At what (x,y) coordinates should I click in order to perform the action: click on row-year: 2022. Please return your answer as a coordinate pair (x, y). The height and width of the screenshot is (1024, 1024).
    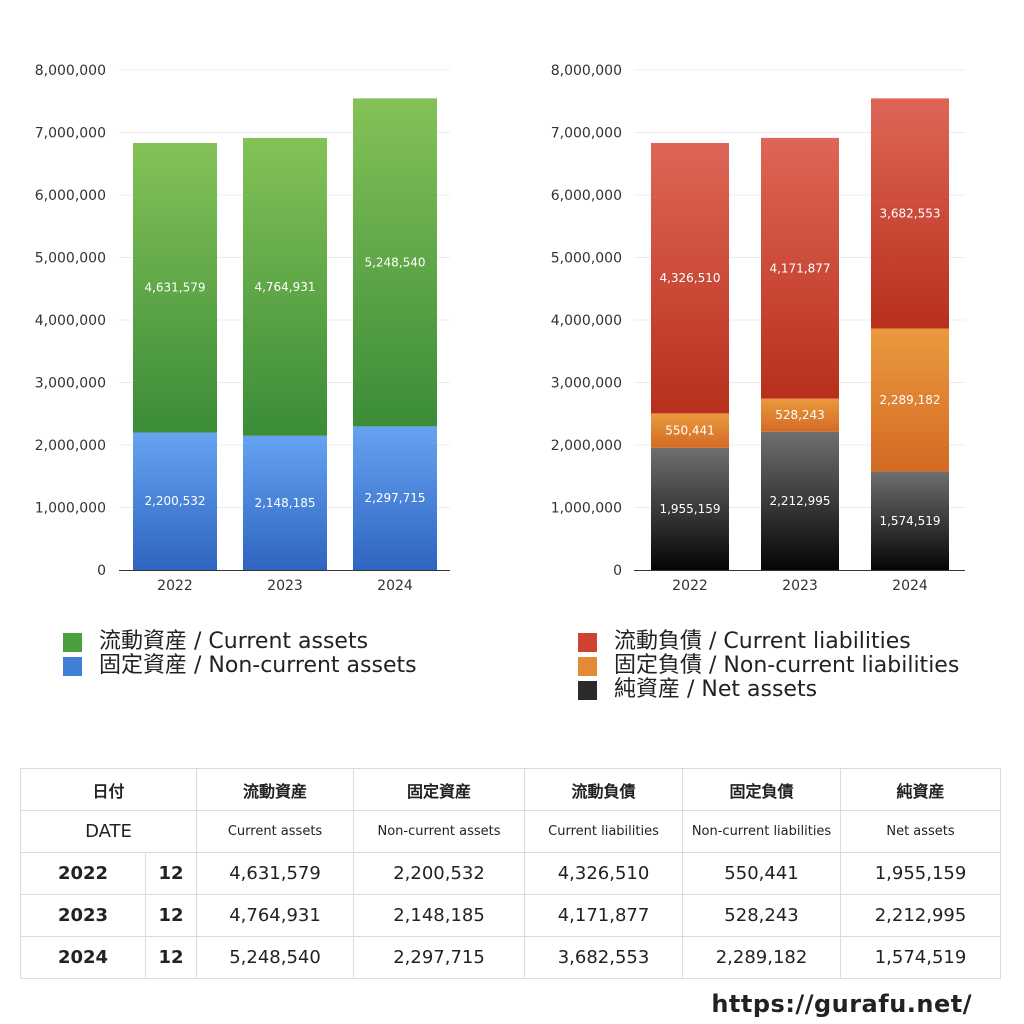
    Looking at the image, I should click on (83, 873).